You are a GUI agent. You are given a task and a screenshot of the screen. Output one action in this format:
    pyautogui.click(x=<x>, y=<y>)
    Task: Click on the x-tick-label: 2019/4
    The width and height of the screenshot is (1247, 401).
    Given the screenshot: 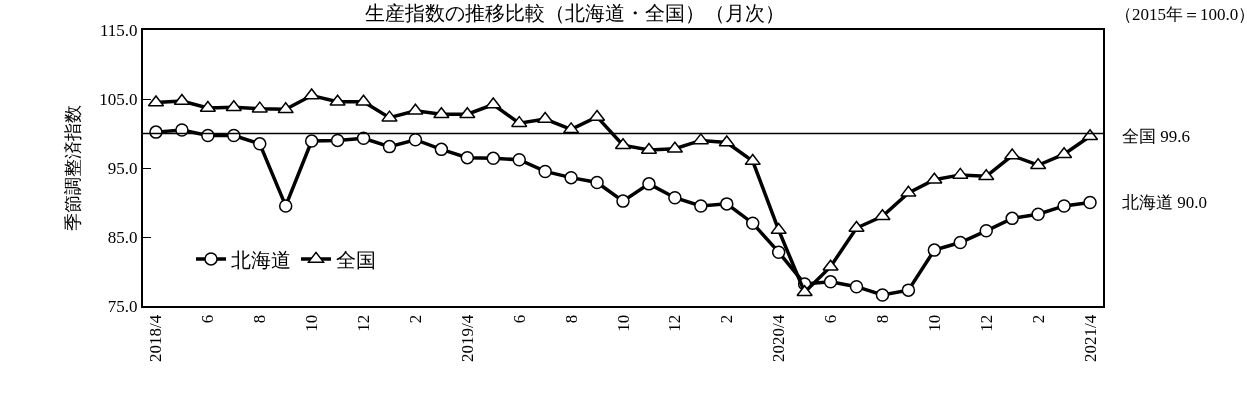 What is the action you would take?
    pyautogui.click(x=467, y=338)
    